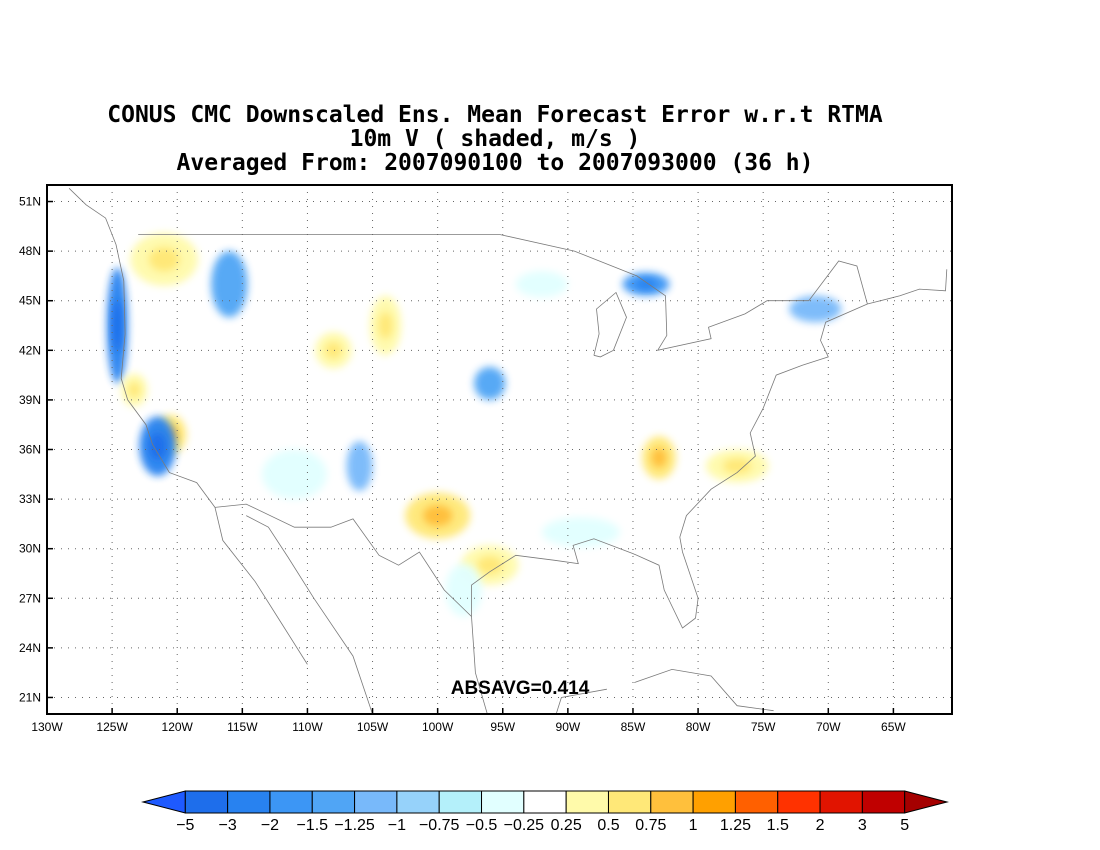 The image size is (1100, 850). What do you see at coordinates (502, 727) in the screenshot?
I see `x-tick-label: 95W` at bounding box center [502, 727].